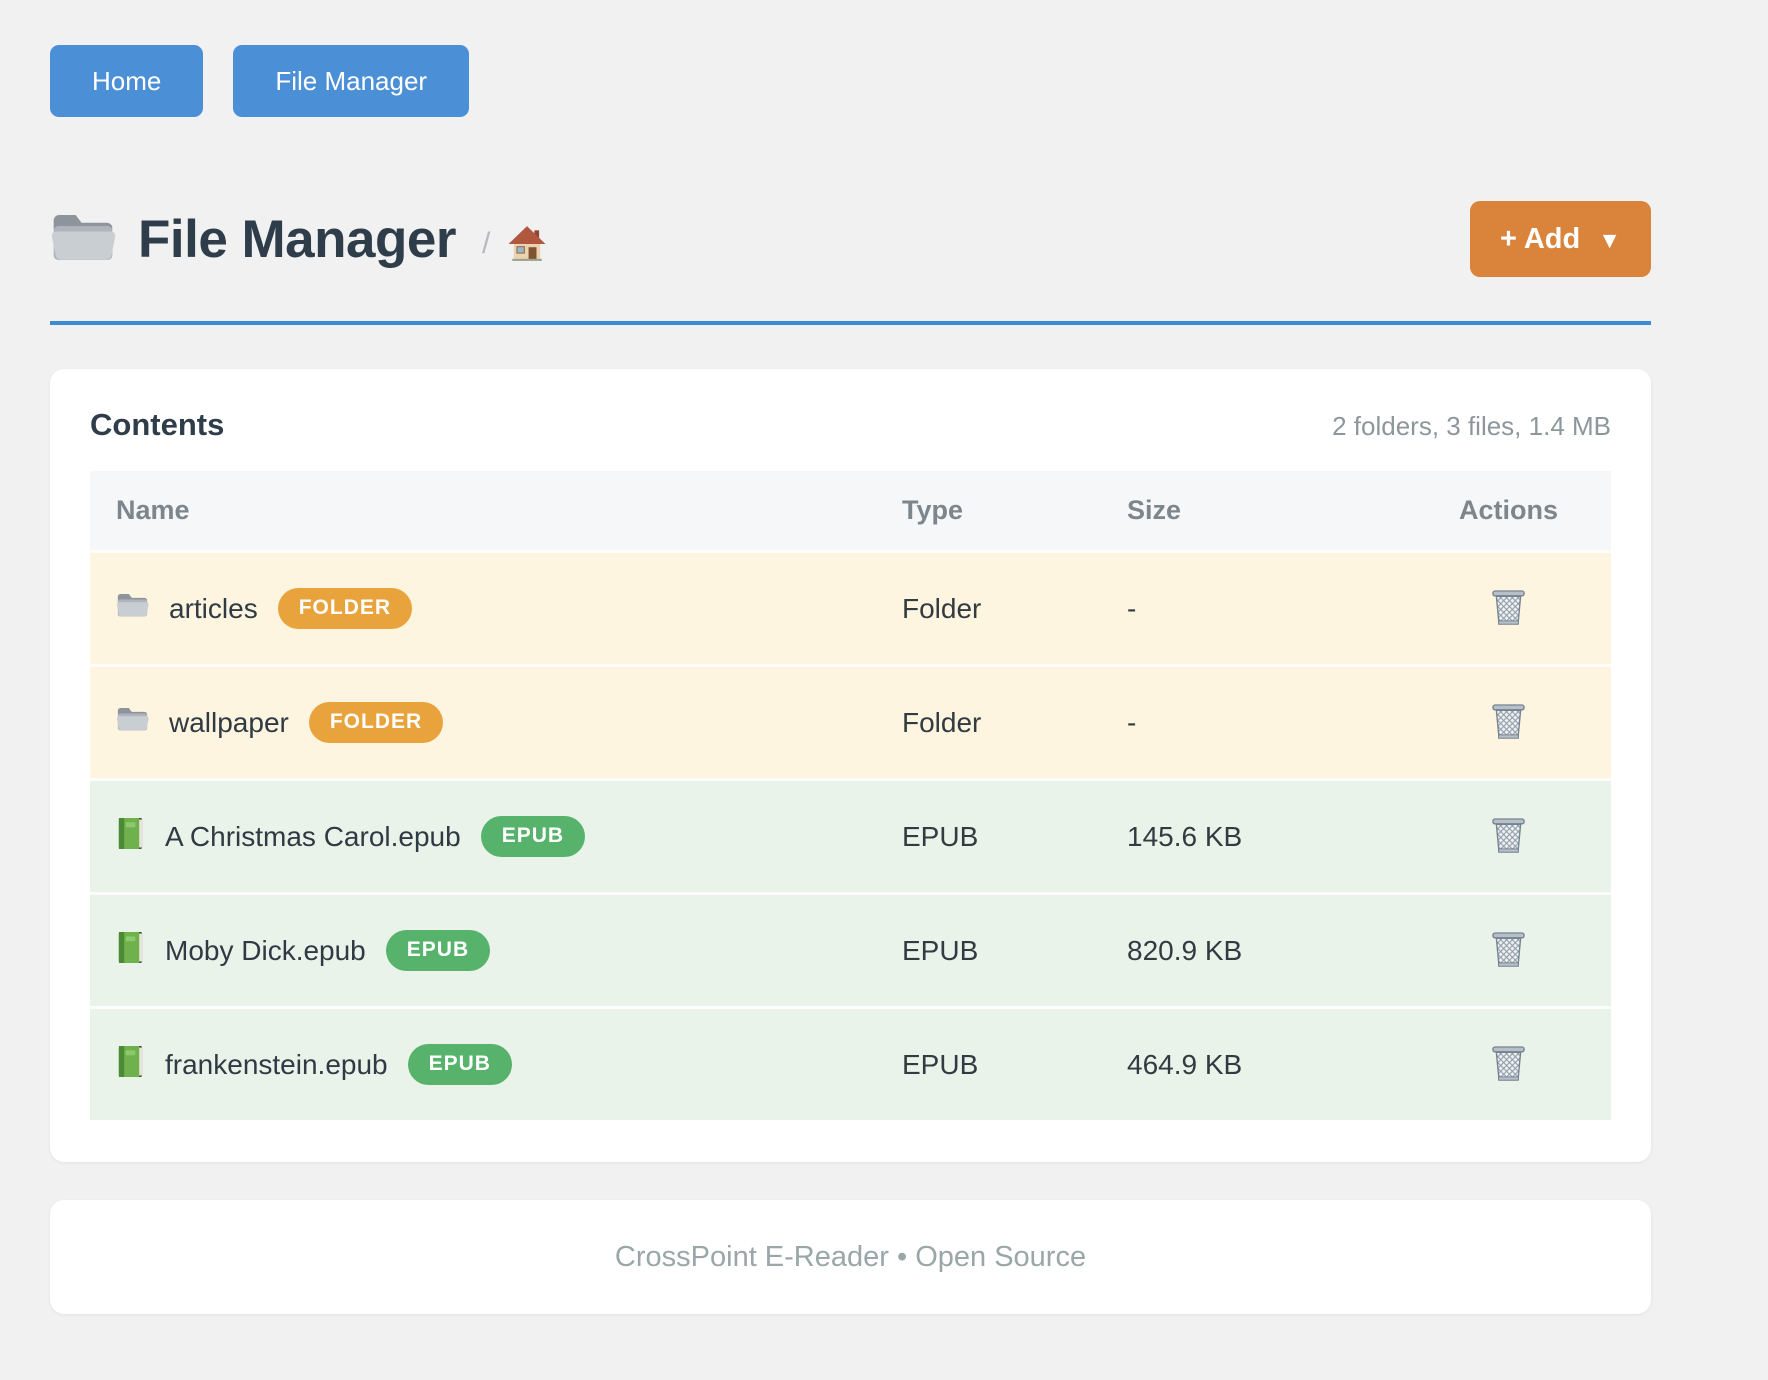 Image resolution: width=1768 pixels, height=1380 pixels. What do you see at coordinates (1540, 238) in the screenshot?
I see `add-button-label: + Add` at bounding box center [1540, 238].